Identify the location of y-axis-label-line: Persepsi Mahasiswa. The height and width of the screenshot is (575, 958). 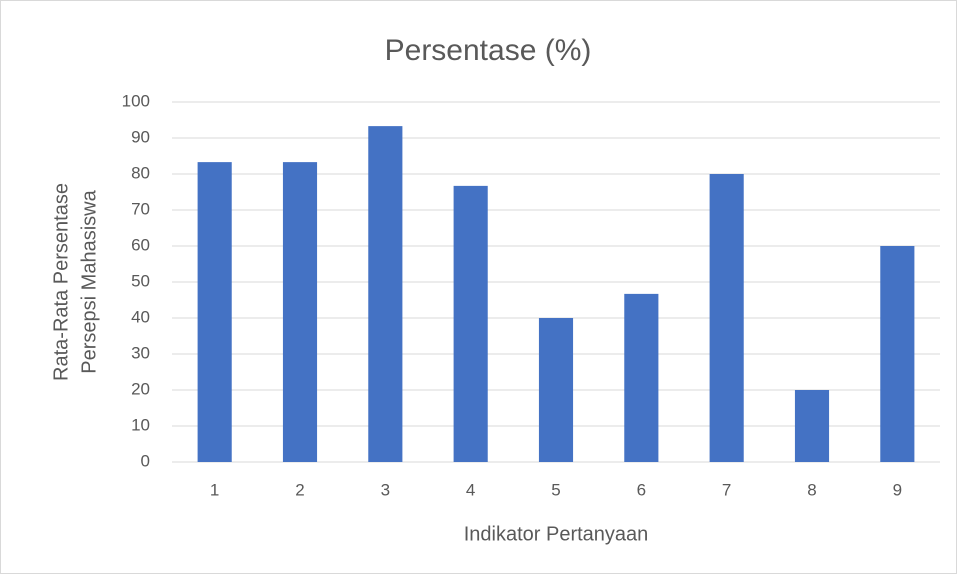
(89, 281).